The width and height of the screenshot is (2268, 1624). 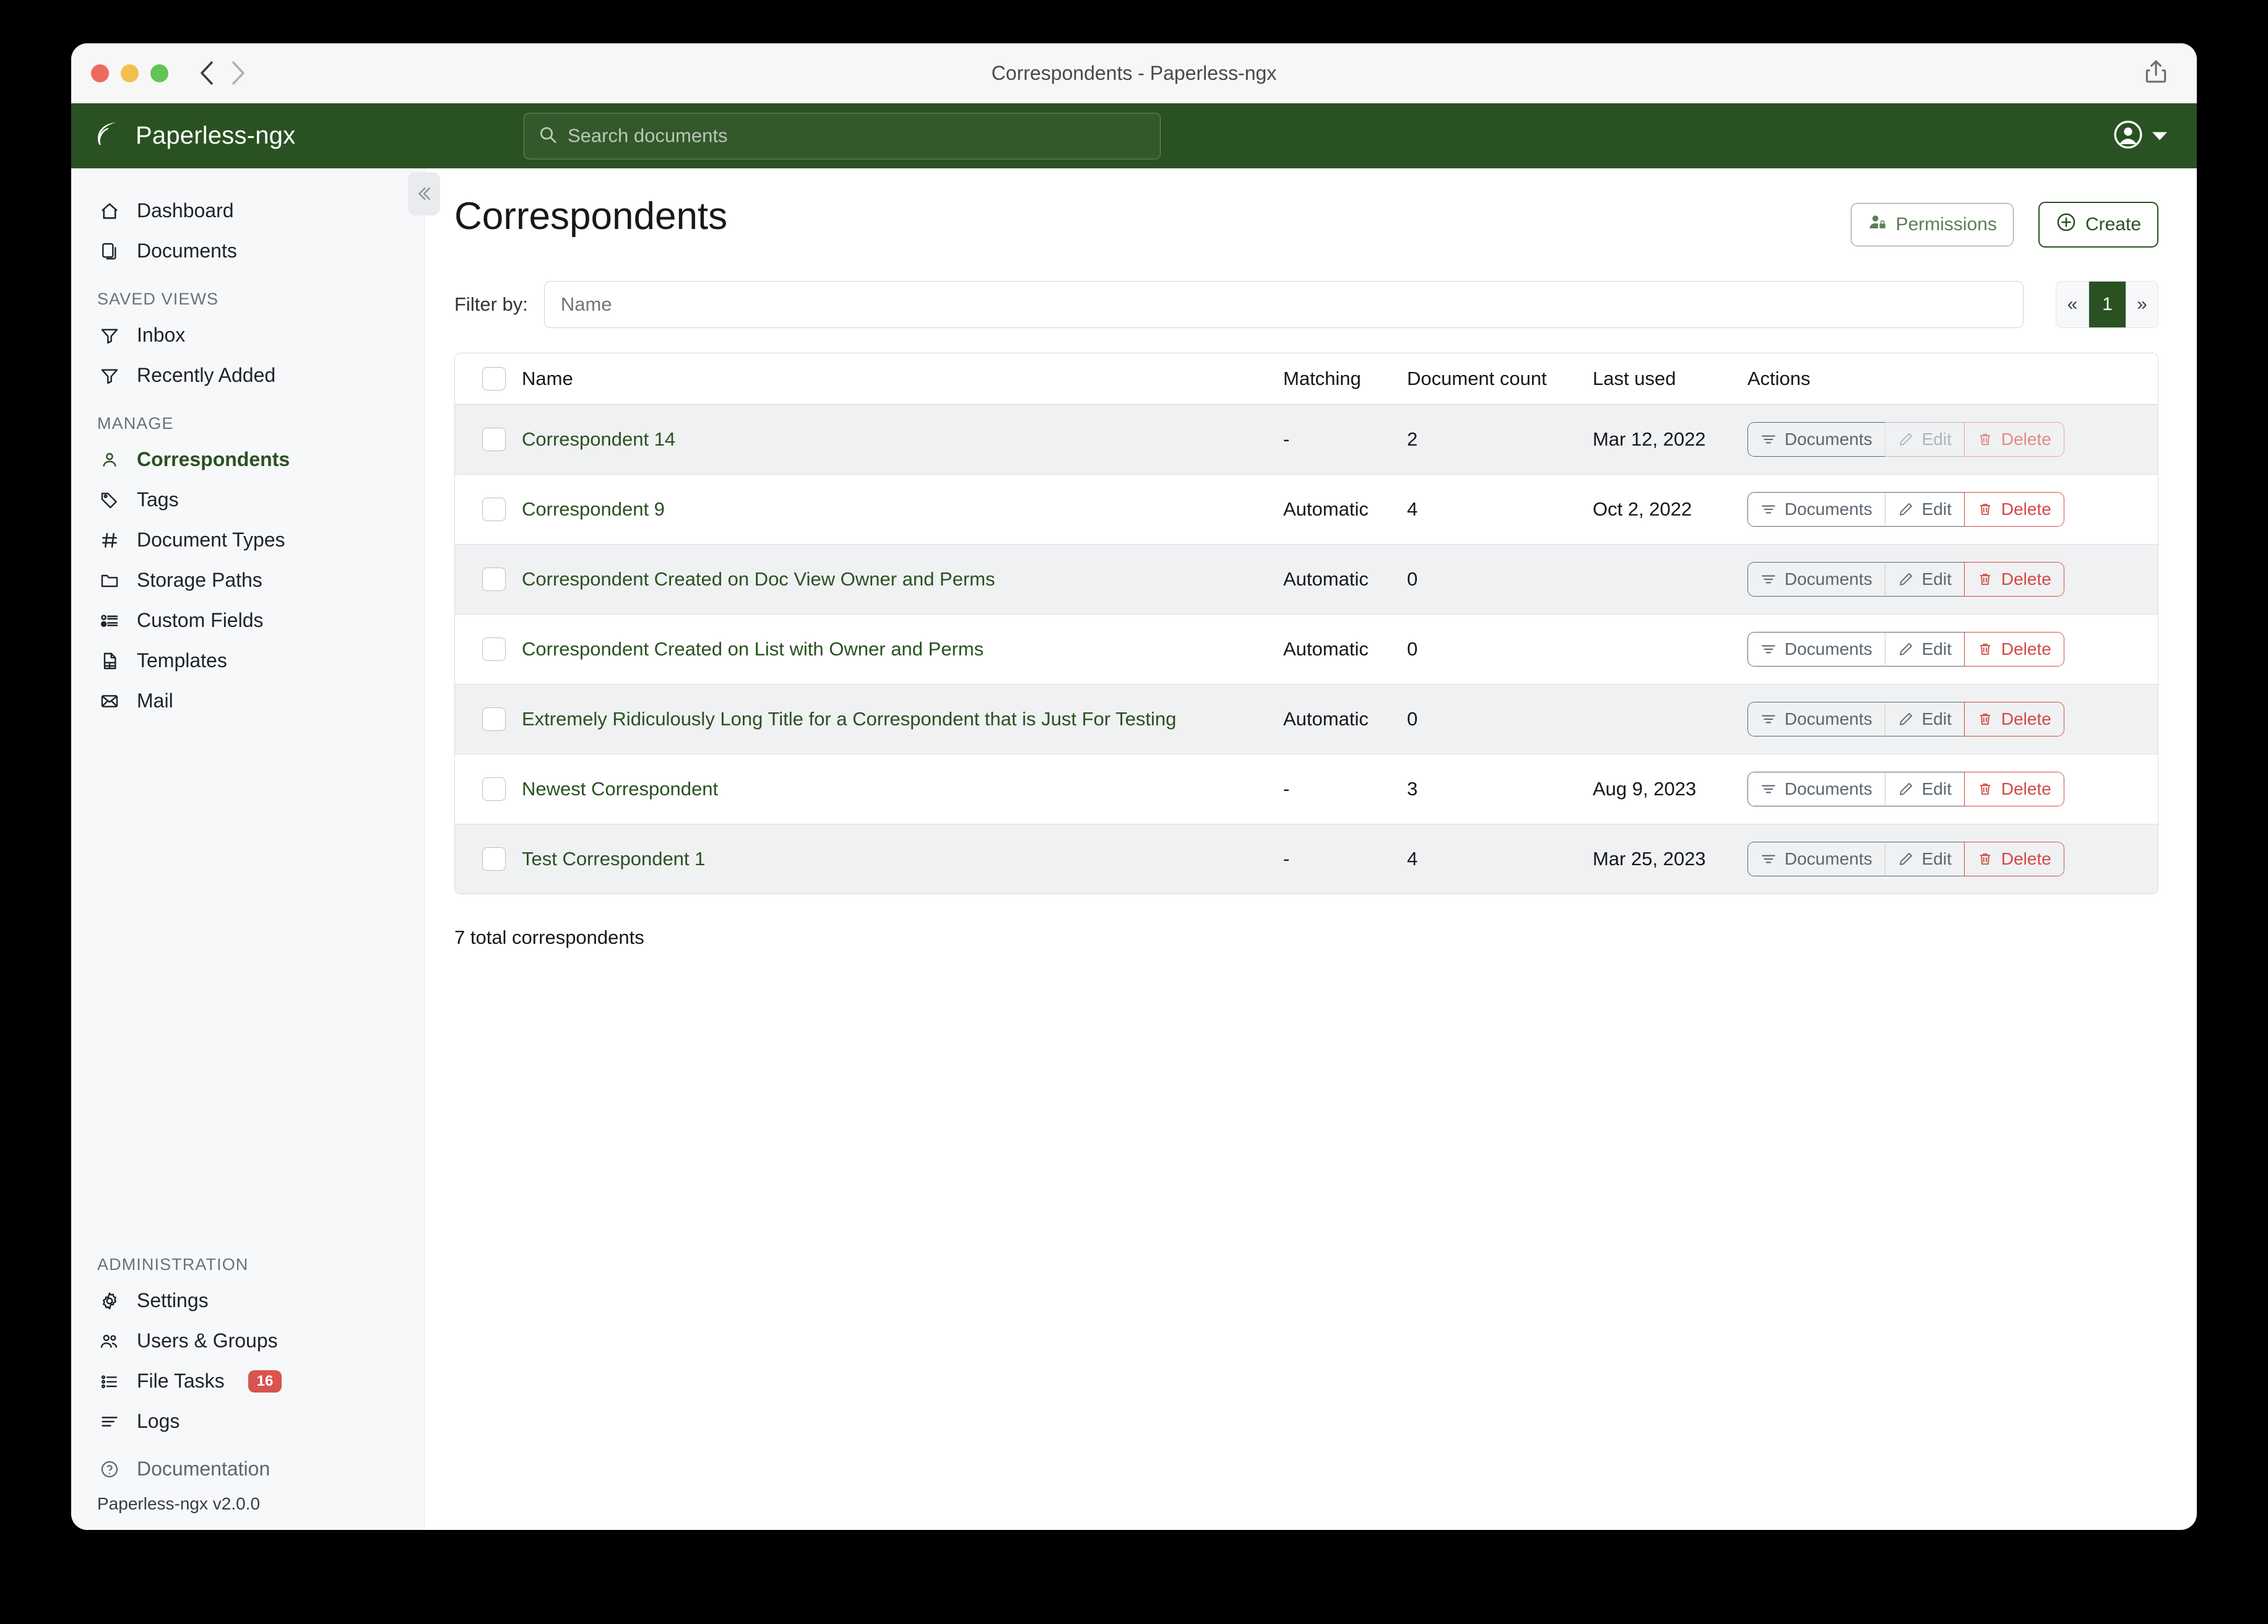 I want to click on file-tasks-badge: 16, so click(x=265, y=1381).